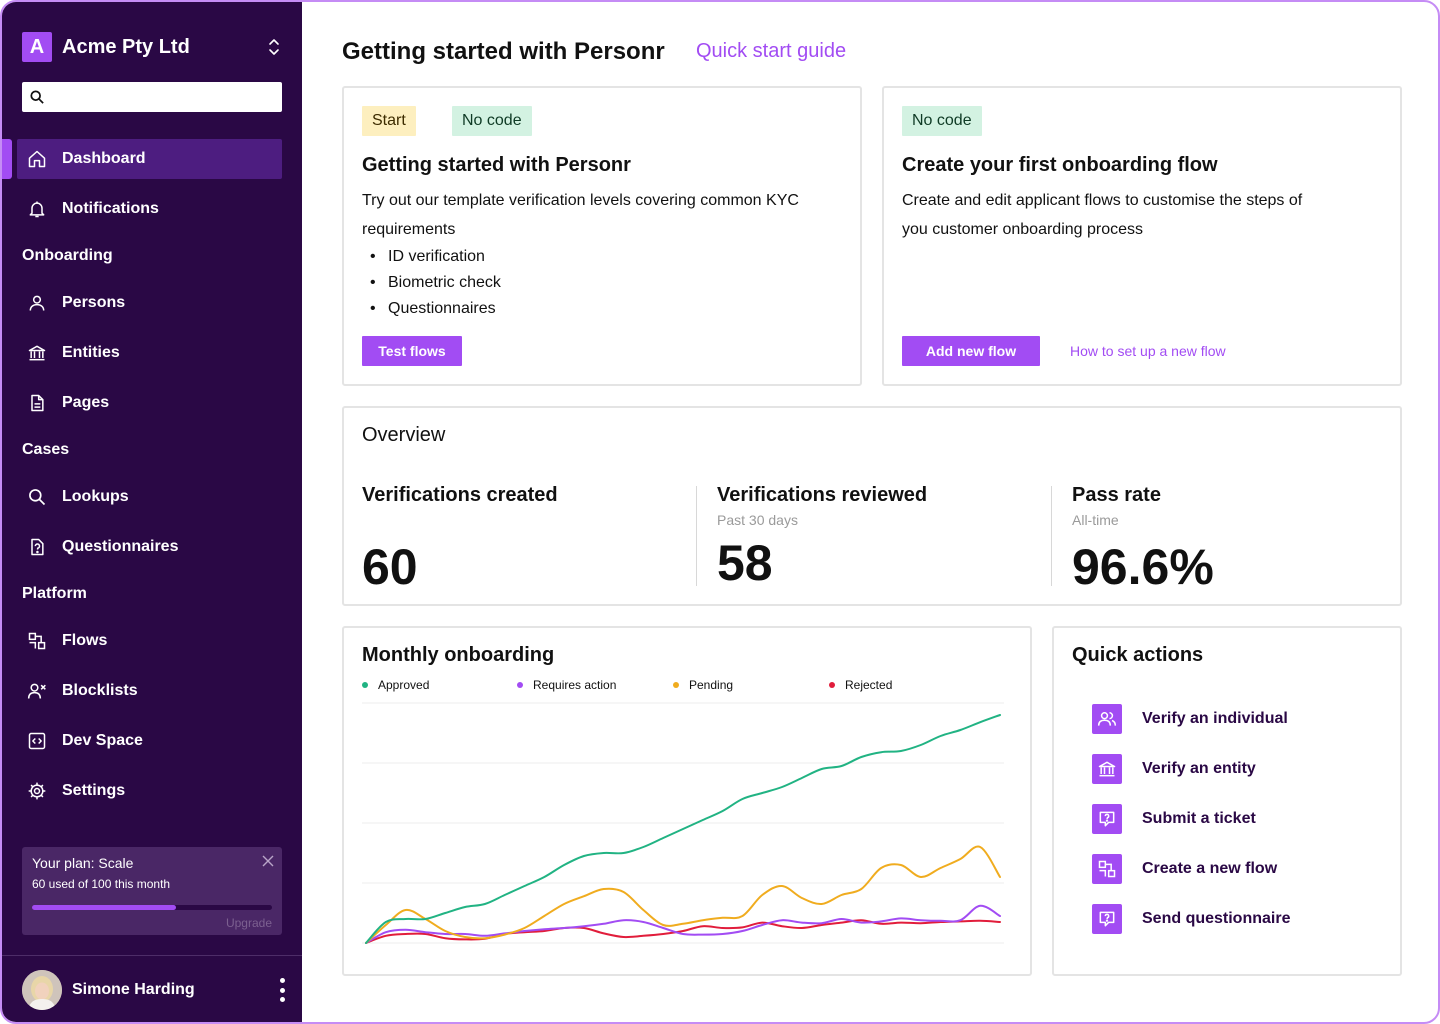 This screenshot has width=1440, height=1024. I want to click on bank-icon, so click(1107, 769).